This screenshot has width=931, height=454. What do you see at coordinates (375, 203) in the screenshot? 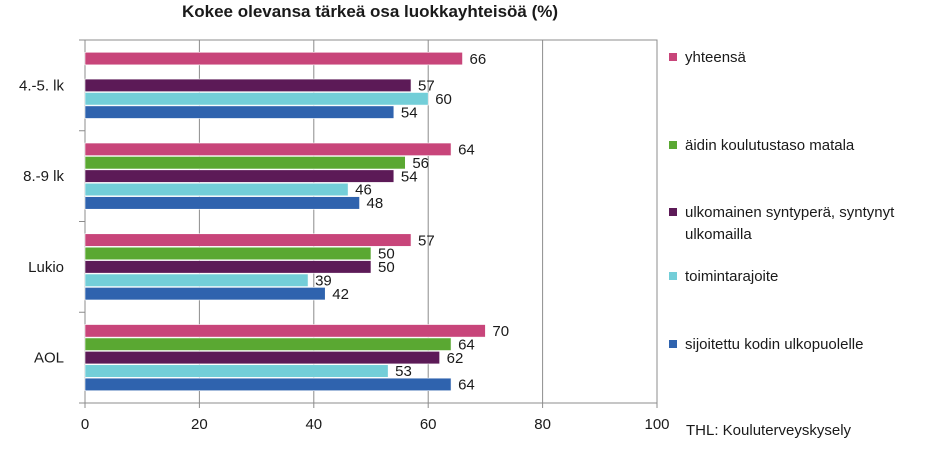
I see `data-label: 48` at bounding box center [375, 203].